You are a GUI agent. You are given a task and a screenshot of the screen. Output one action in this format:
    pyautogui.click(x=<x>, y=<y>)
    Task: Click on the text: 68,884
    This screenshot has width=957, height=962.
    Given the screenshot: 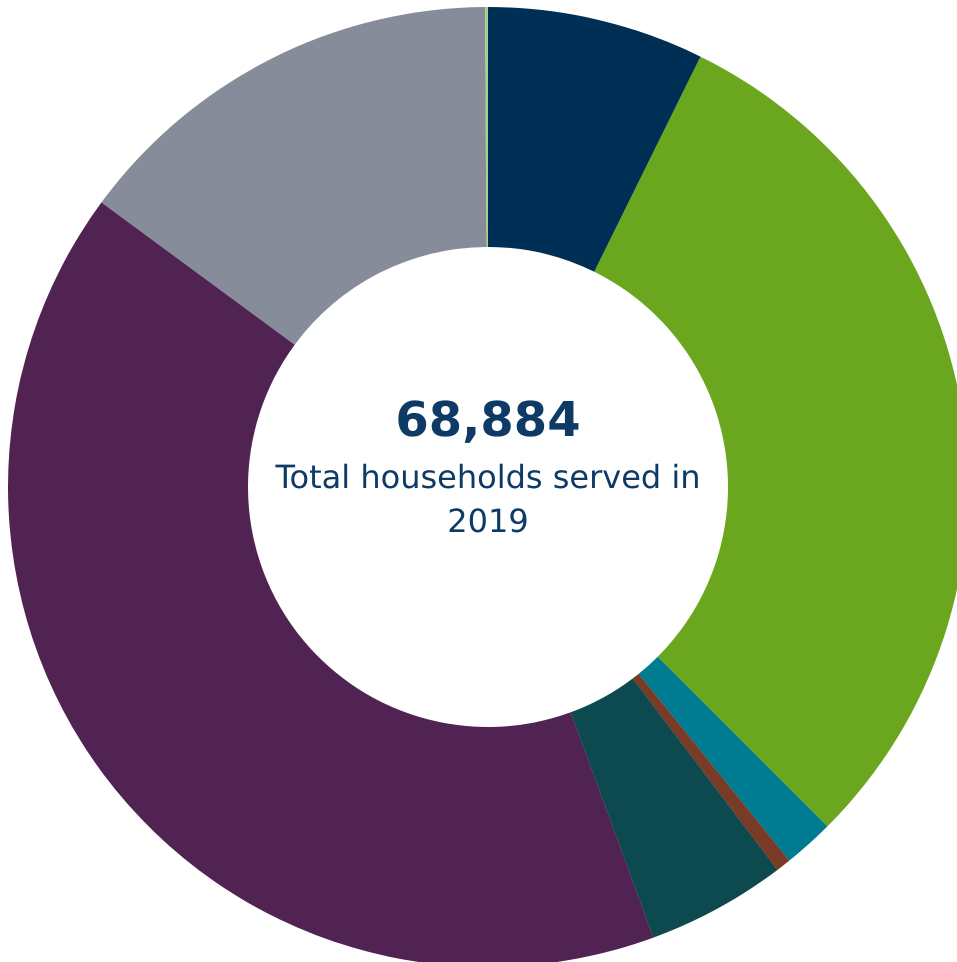 What is the action you would take?
    pyautogui.click(x=488, y=420)
    